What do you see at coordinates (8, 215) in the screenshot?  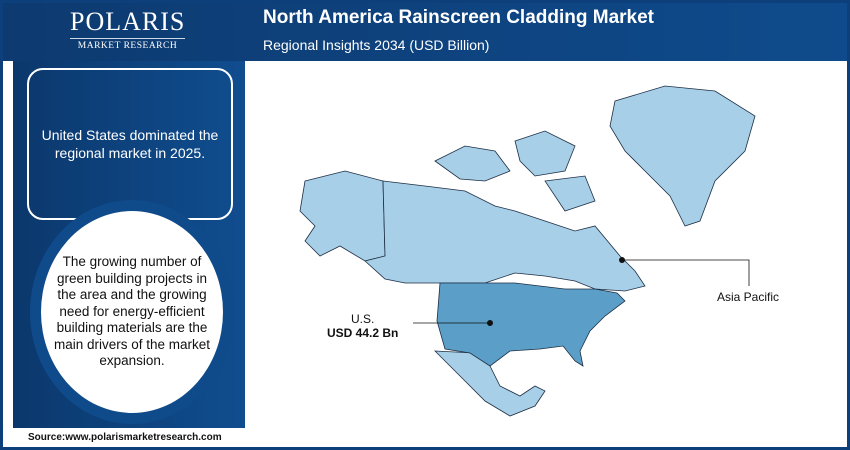 I see `left-strip` at bounding box center [8, 215].